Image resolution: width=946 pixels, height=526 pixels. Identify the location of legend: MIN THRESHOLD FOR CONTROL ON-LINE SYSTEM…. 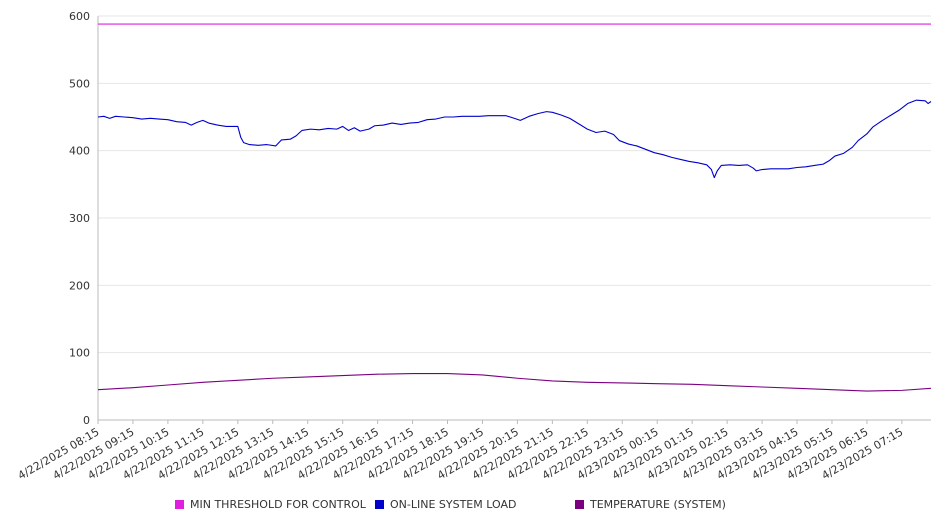
(473, 506).